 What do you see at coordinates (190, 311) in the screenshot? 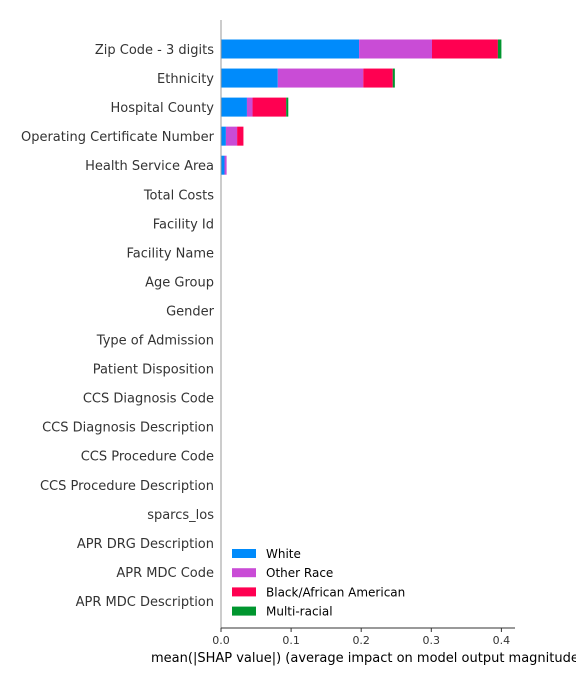
I see `category-label: Gender` at bounding box center [190, 311].